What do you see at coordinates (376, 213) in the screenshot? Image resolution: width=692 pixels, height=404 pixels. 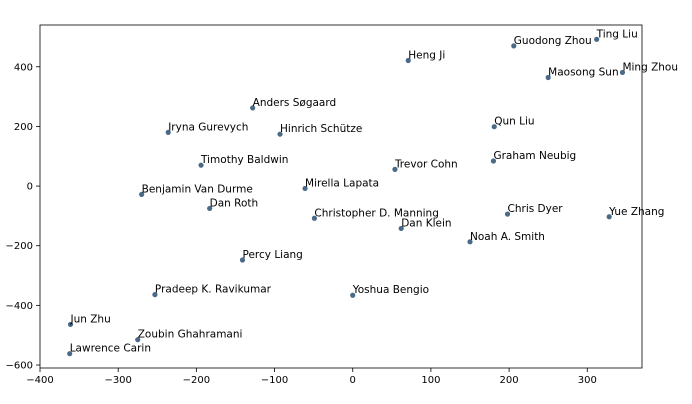 I see `point-label: Christopher D. Manning` at bounding box center [376, 213].